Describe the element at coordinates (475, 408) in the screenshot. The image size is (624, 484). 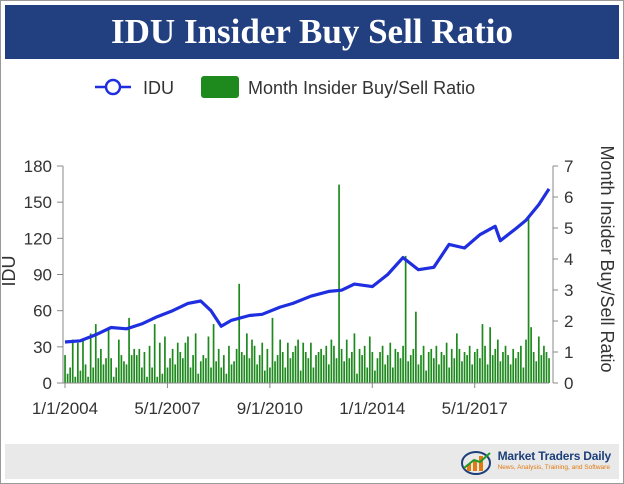
I see `x-tick-label: 5/1/2017` at that location.